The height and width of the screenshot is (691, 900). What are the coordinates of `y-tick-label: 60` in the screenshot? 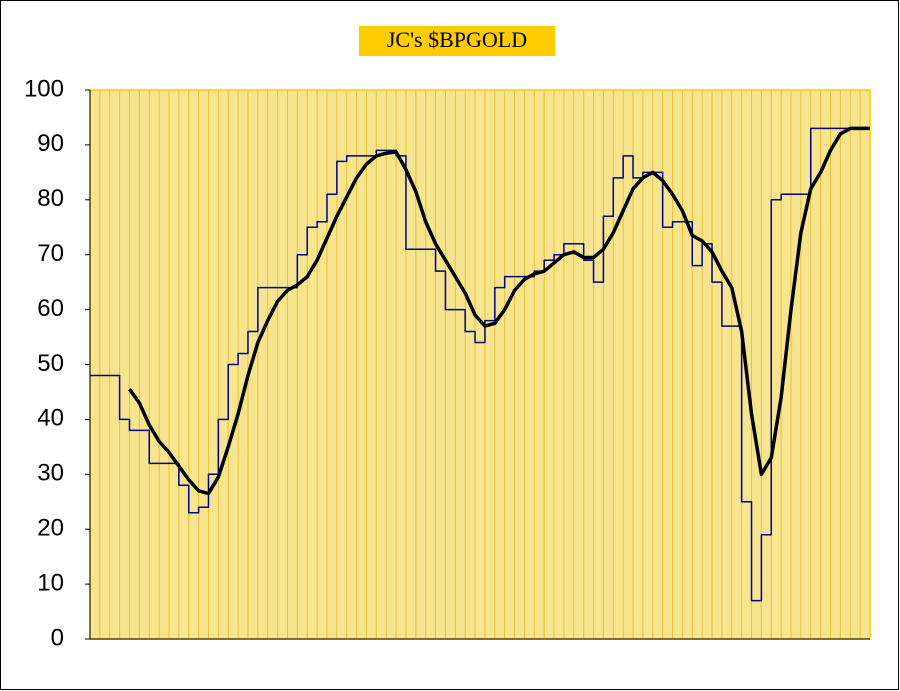 It's located at (50, 308).